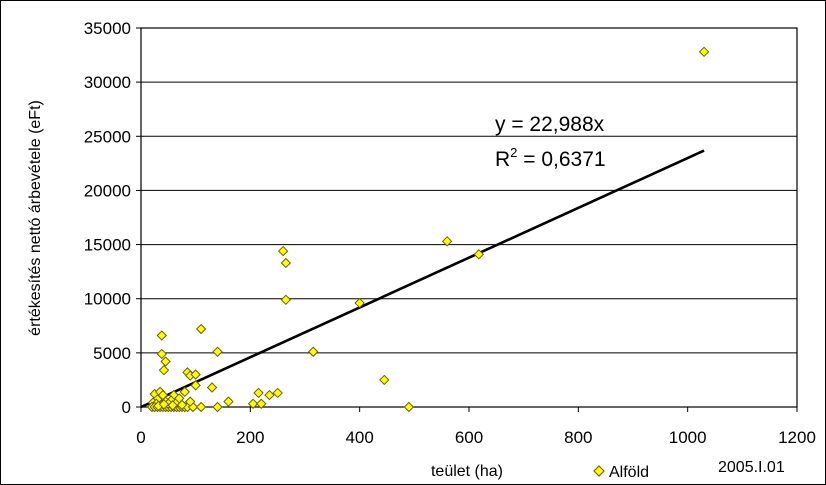  Describe the element at coordinates (359, 437) in the screenshot. I see `x-tick-label: 400` at that location.